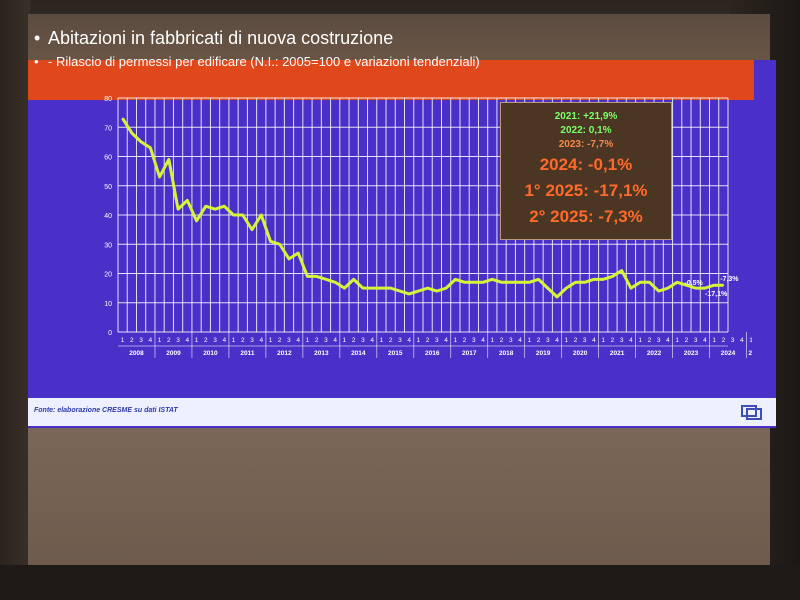 The image size is (800, 600). I want to click on year-tick-label: 2023, so click(691, 353).